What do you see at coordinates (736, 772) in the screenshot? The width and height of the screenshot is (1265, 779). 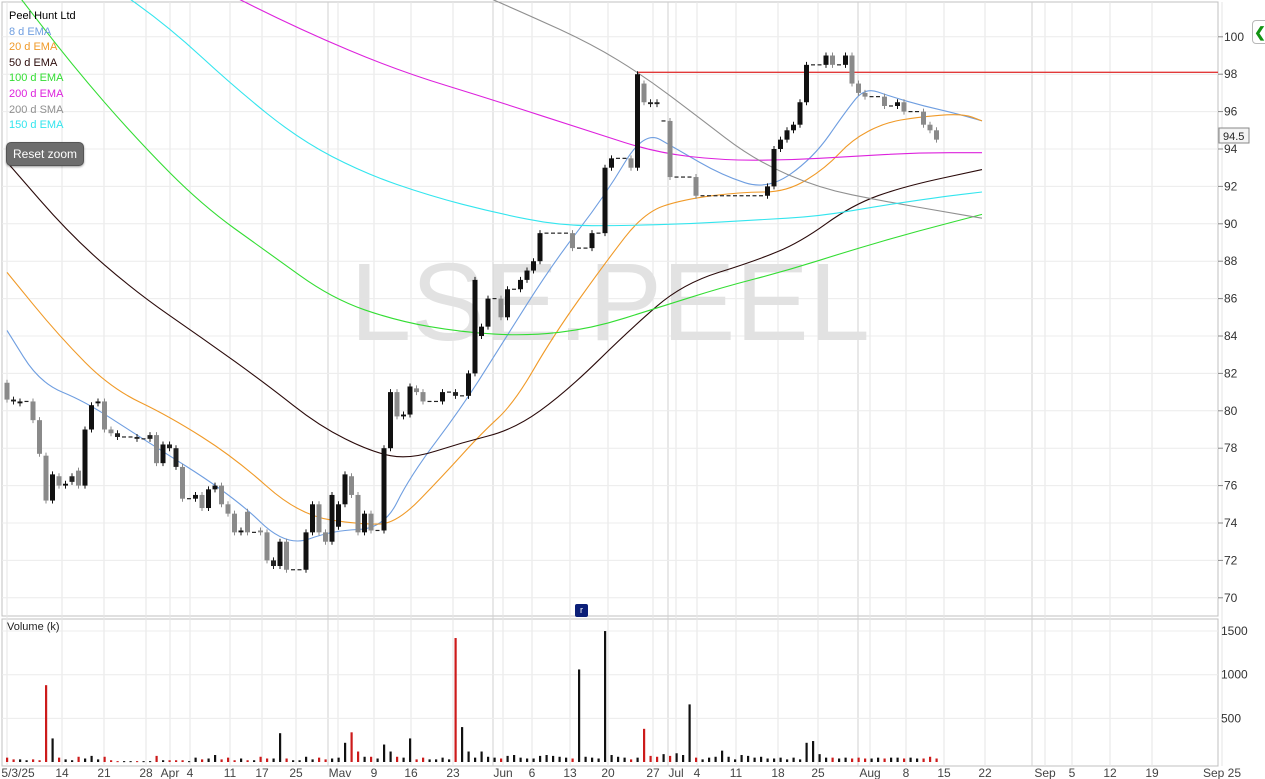 I see `x-axis-label: 11` at bounding box center [736, 772].